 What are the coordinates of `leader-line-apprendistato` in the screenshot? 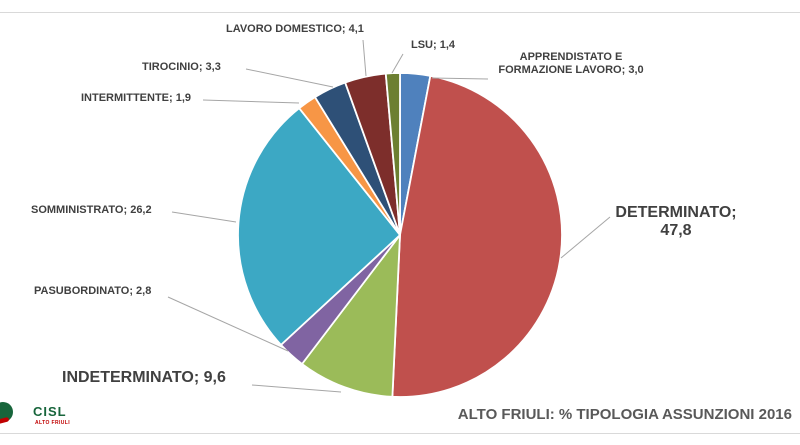 It's located at (460, 78).